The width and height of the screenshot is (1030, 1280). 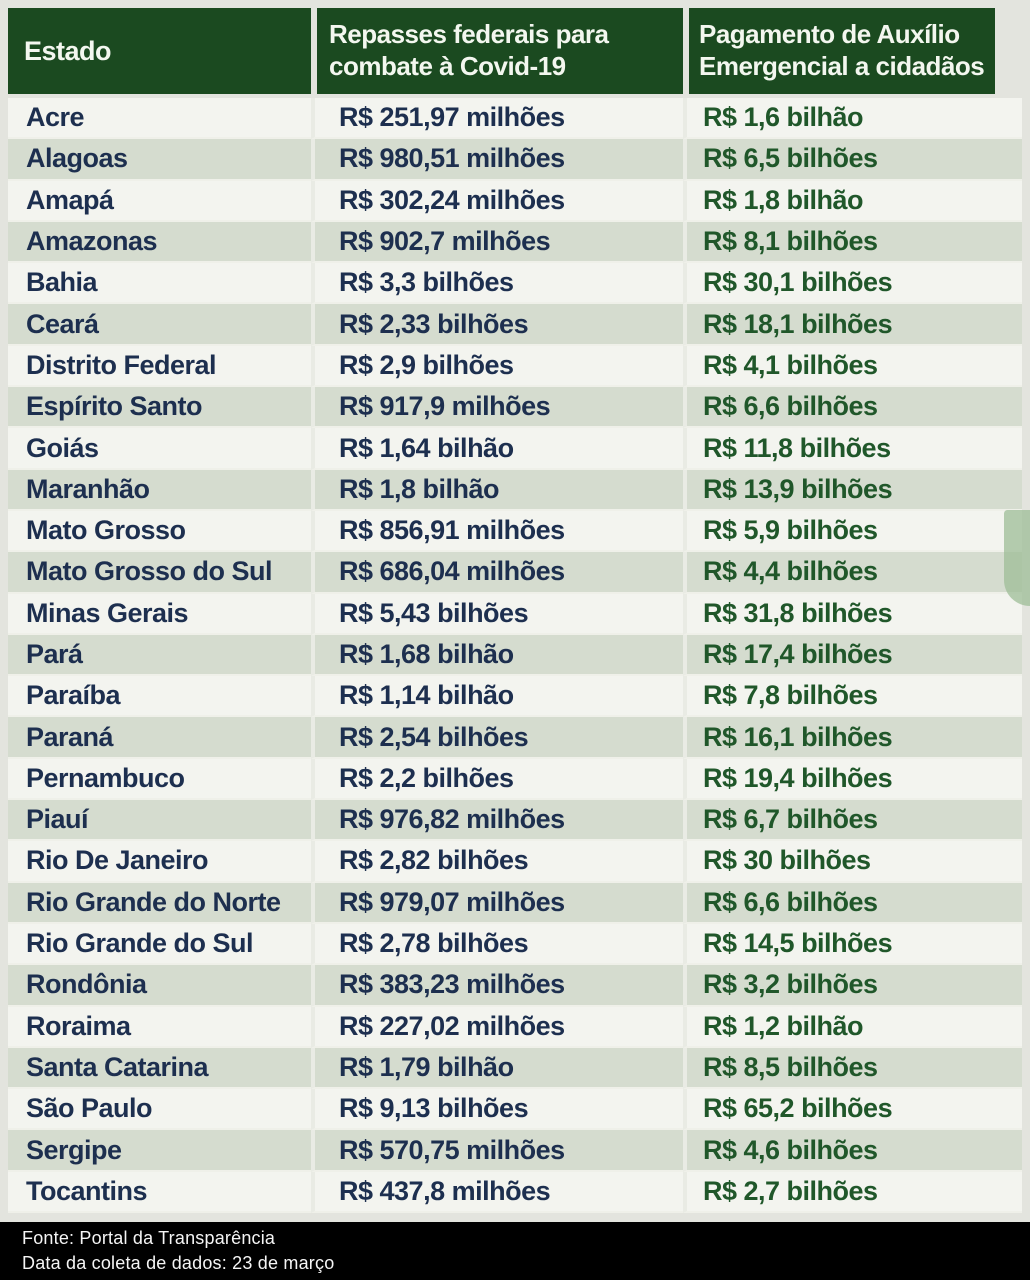 I want to click on auxilio-value: R$ 16,1 bilhões, so click(x=852, y=738).